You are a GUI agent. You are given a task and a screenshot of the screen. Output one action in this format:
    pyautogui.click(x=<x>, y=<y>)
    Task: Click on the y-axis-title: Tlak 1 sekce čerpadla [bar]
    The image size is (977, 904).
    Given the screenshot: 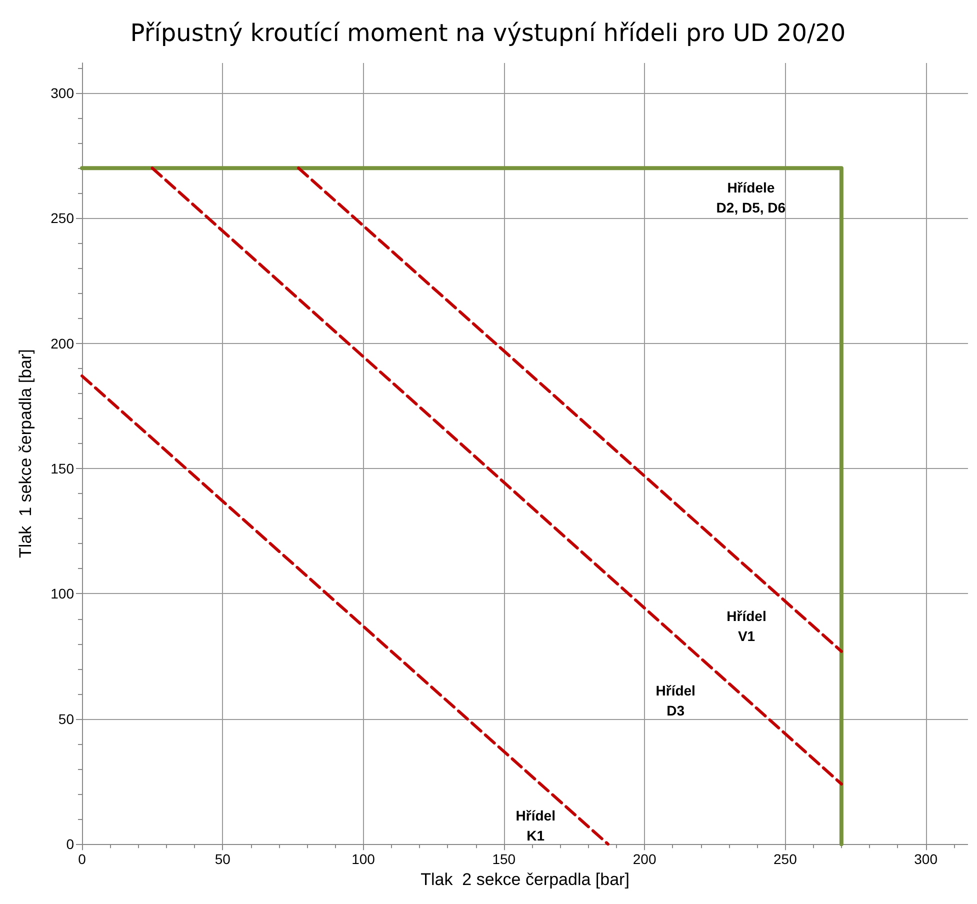 What is the action you would take?
    pyautogui.click(x=25, y=453)
    